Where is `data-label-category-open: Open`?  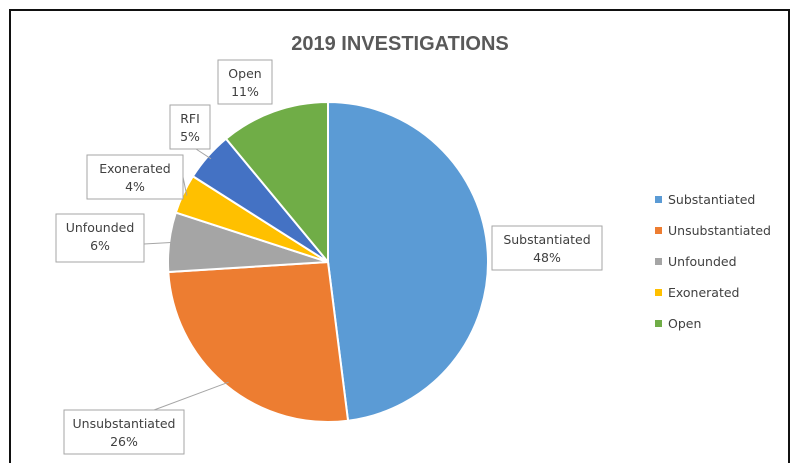 data-label-category-open: Open is located at coordinates (244, 73).